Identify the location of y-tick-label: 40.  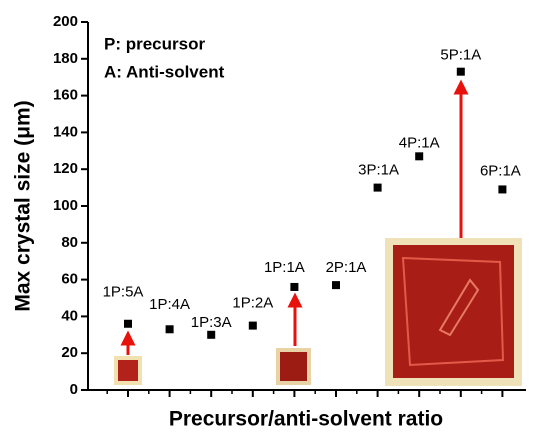
(69, 315).